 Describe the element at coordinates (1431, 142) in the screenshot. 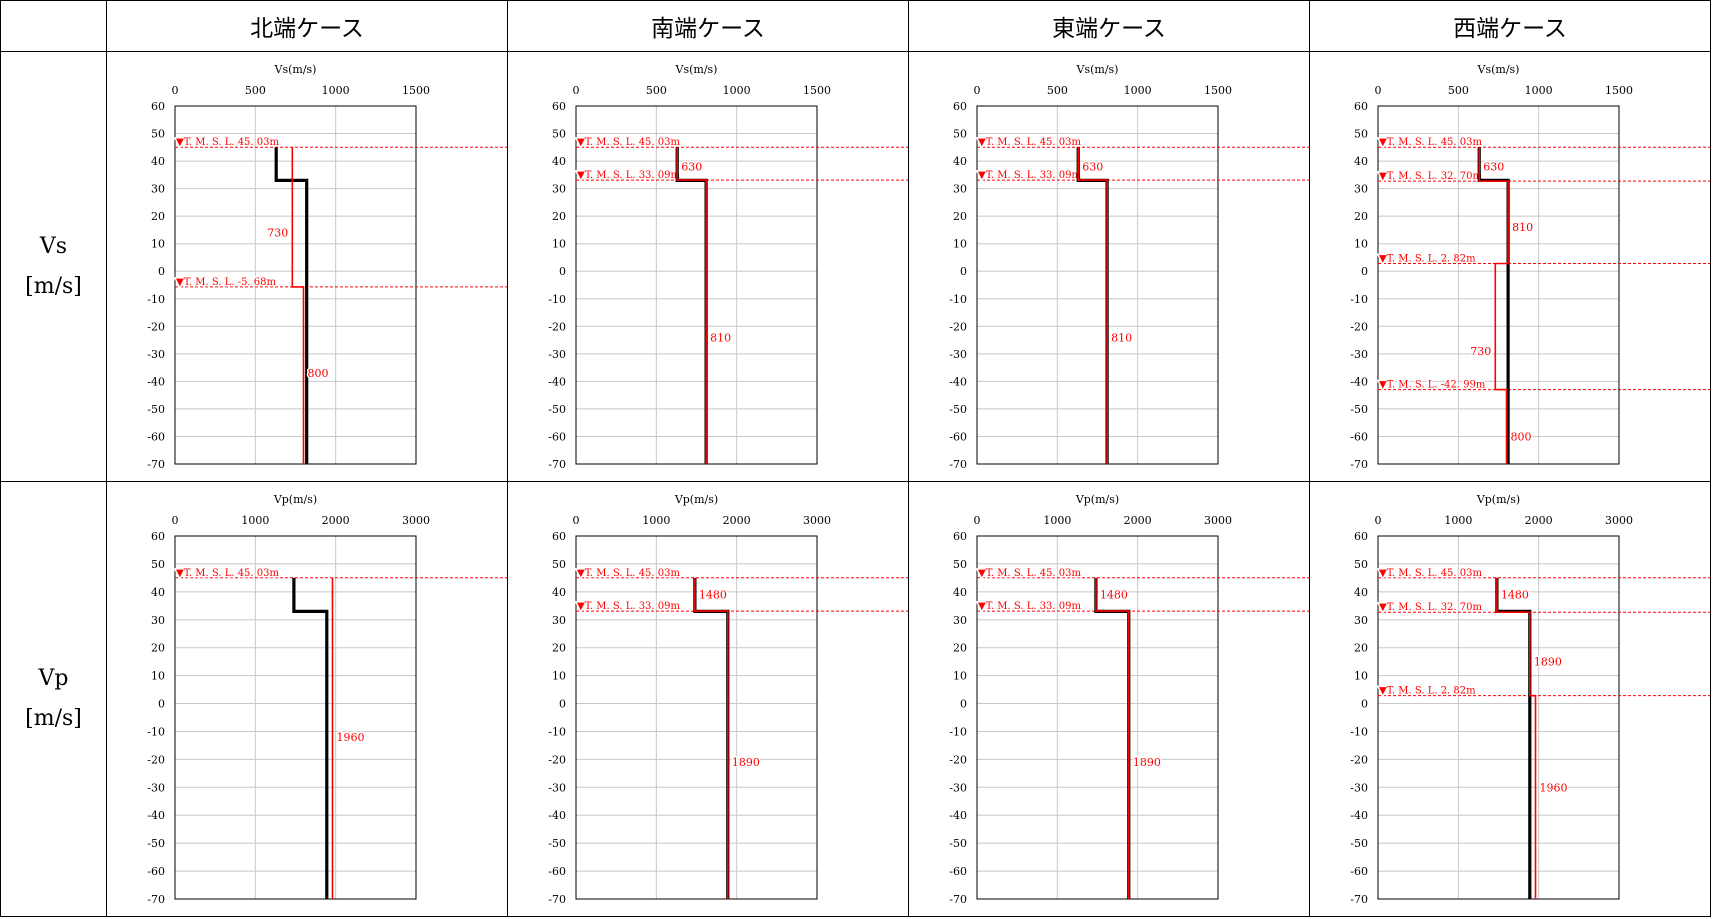

I see `level-label: ▼T. M. S. L. 45. 03m` at that location.